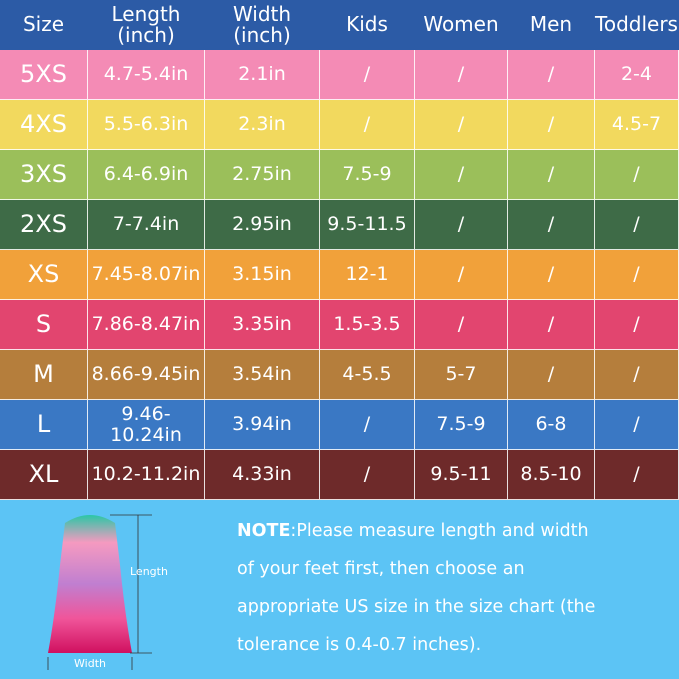  Describe the element at coordinates (262, 375) in the screenshot. I see `table-cell: 3.54in` at that location.